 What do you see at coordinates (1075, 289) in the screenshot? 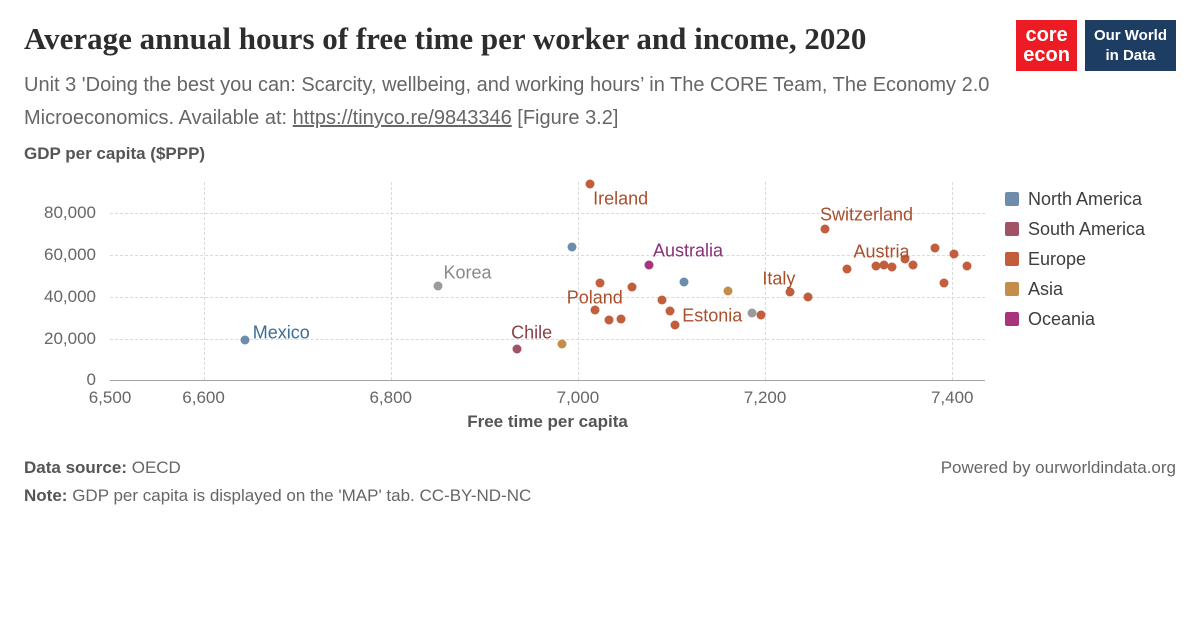
I see `legend-item-asia: Asia` at bounding box center [1075, 289].